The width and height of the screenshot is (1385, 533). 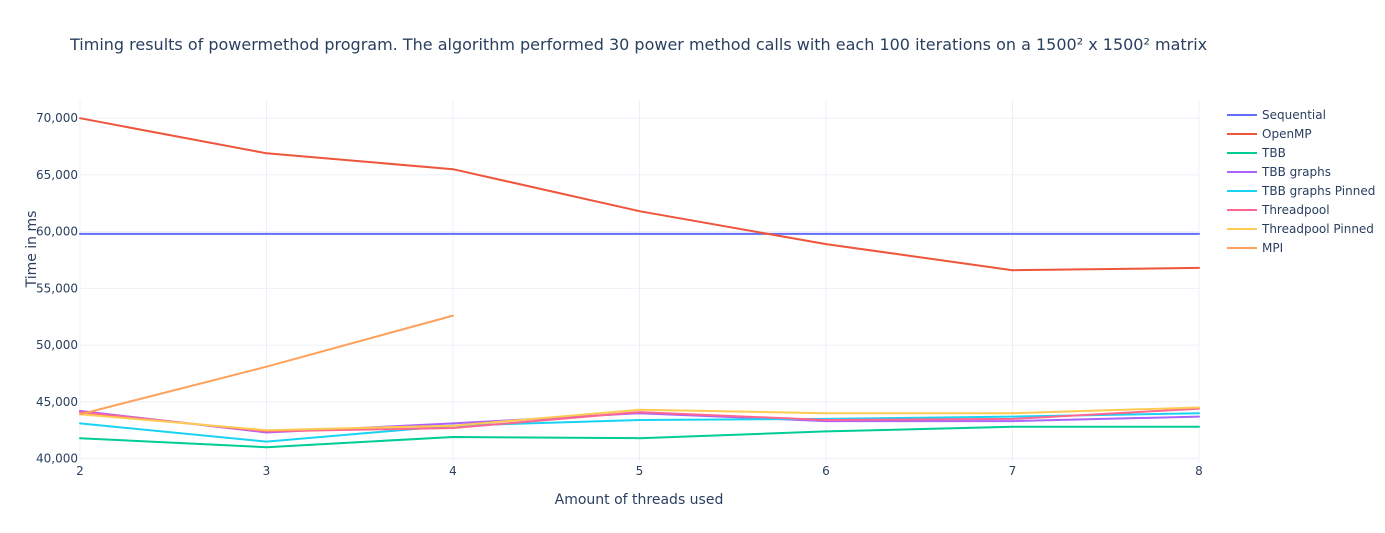 What do you see at coordinates (57, 459) in the screenshot?
I see `y-tick-label: 40,000` at bounding box center [57, 459].